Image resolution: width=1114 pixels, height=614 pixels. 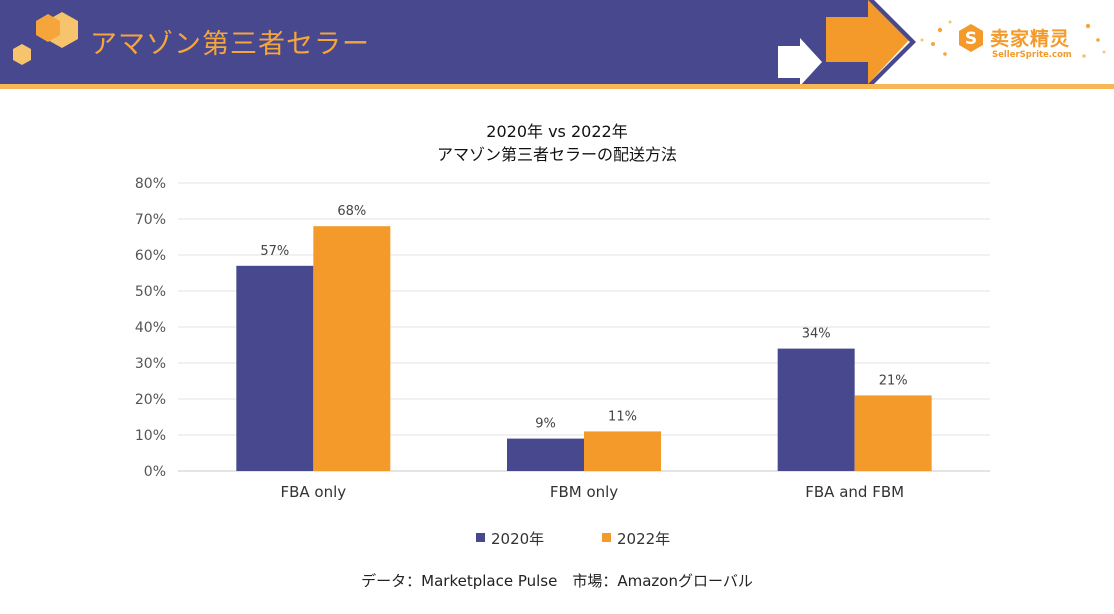 What do you see at coordinates (557, 131) in the screenshot?
I see `chart-title: 2020年 vs 2022年` at bounding box center [557, 131].